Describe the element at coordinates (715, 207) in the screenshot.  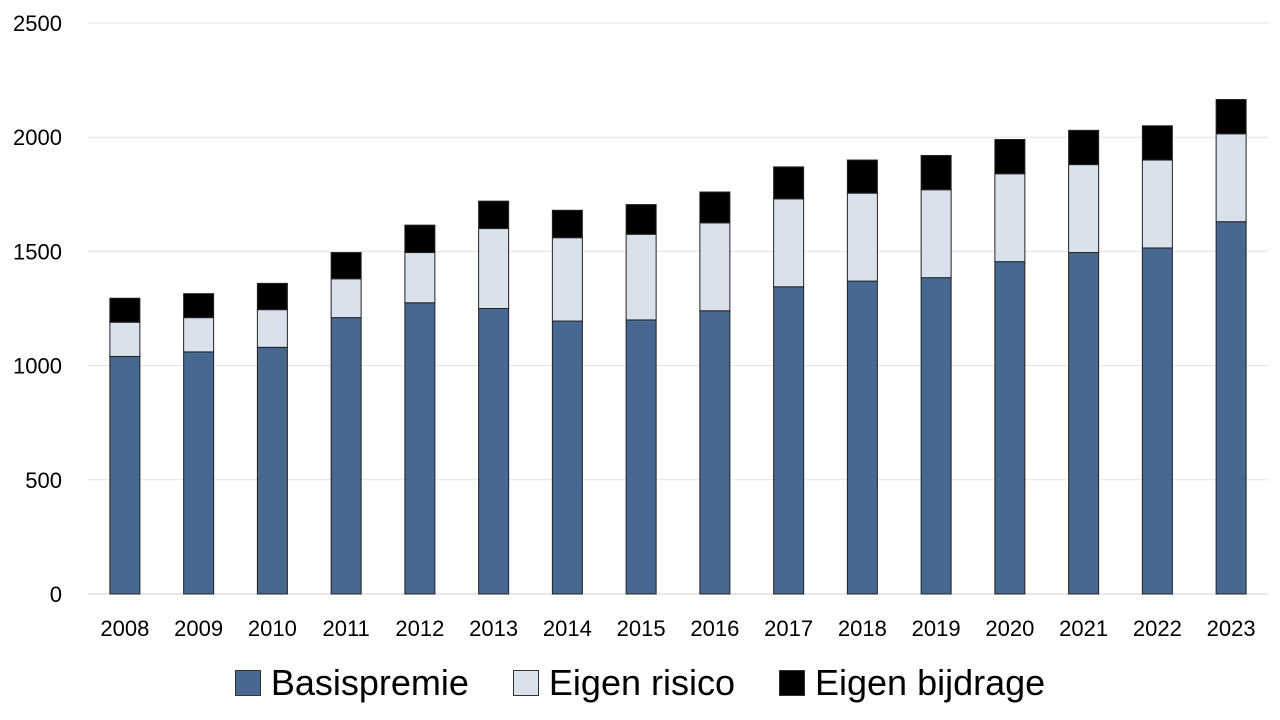
I see `bar-segment-eigen-bijdrage-2016` at that location.